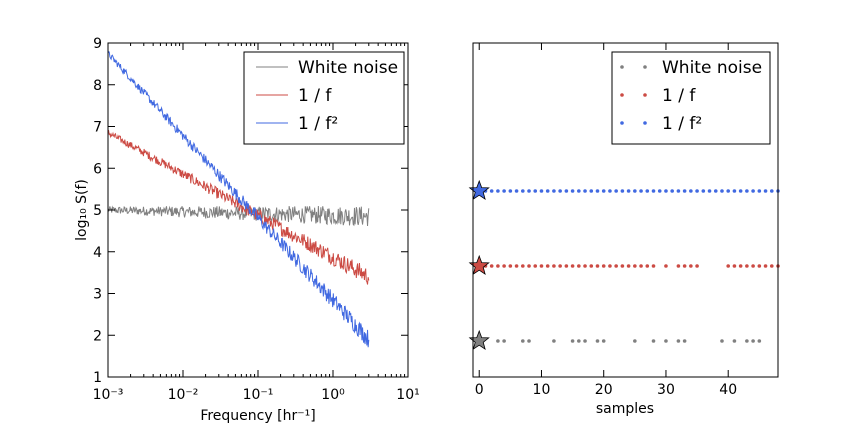 The height and width of the screenshot is (432, 864). Describe the element at coordinates (728, 390) in the screenshot. I see `x-tick-label: 40` at that location.